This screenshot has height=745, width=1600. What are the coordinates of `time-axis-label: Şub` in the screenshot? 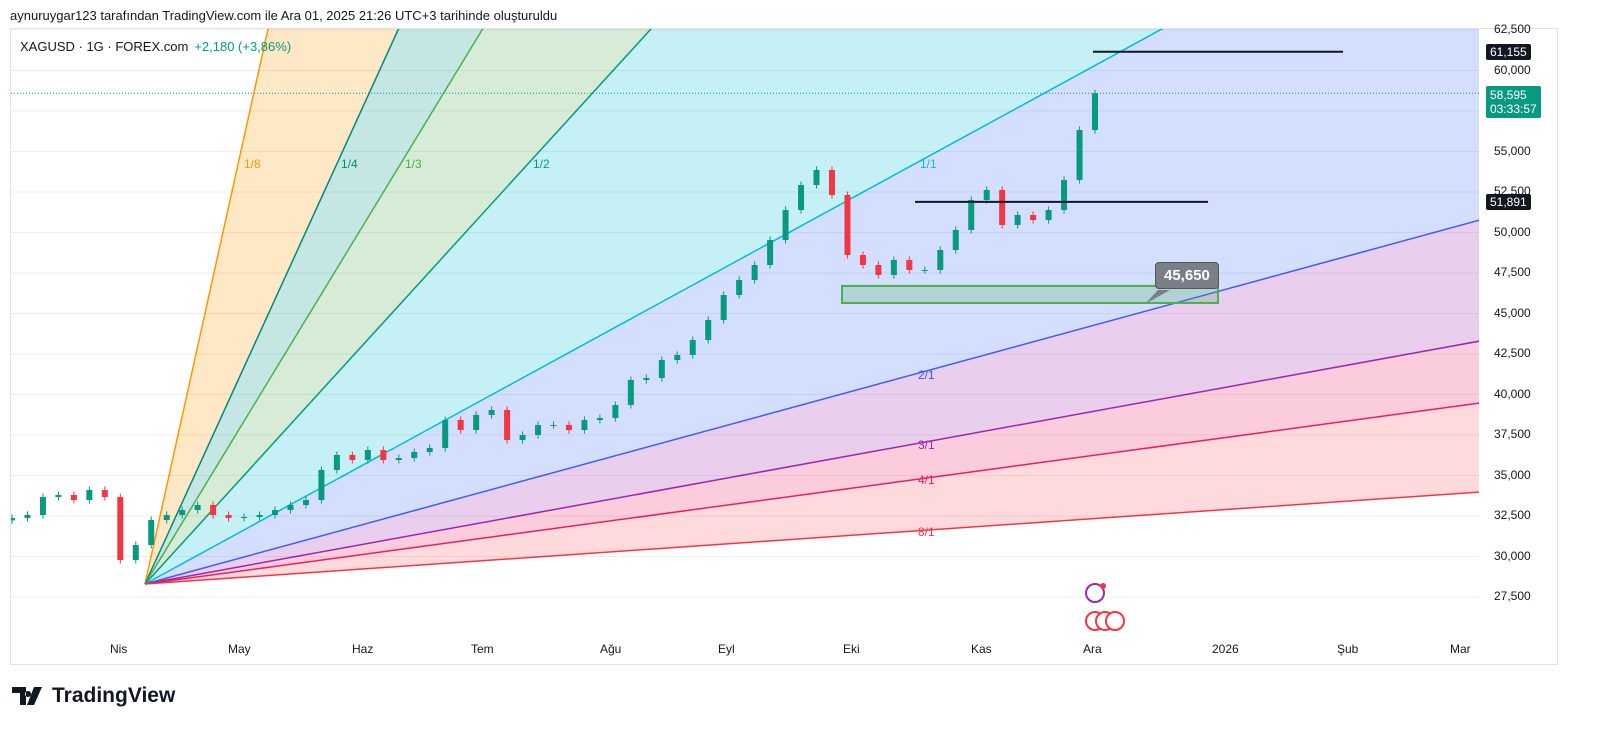 It's located at (1348, 649).